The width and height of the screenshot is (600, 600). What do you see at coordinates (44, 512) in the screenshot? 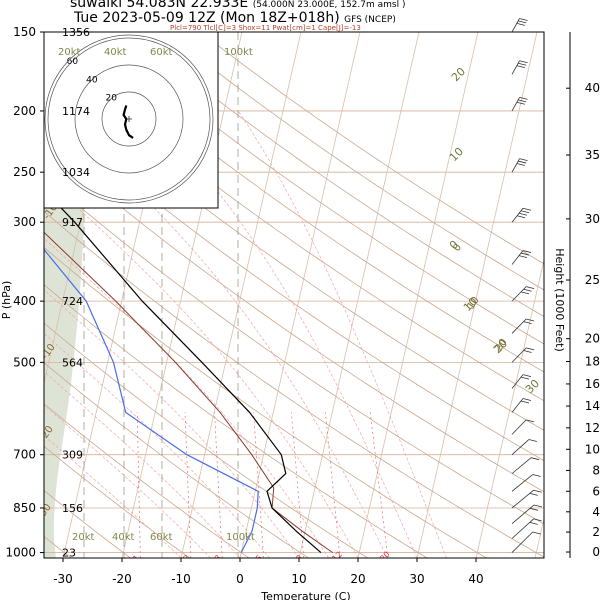
I see `isotherm-label: -30` at bounding box center [44, 512].